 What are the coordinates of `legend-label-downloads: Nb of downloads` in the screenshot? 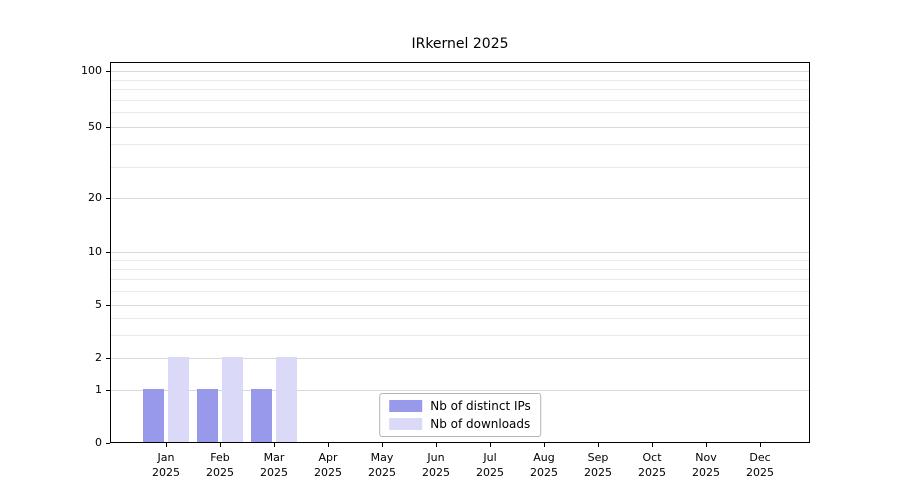 It's located at (480, 424).